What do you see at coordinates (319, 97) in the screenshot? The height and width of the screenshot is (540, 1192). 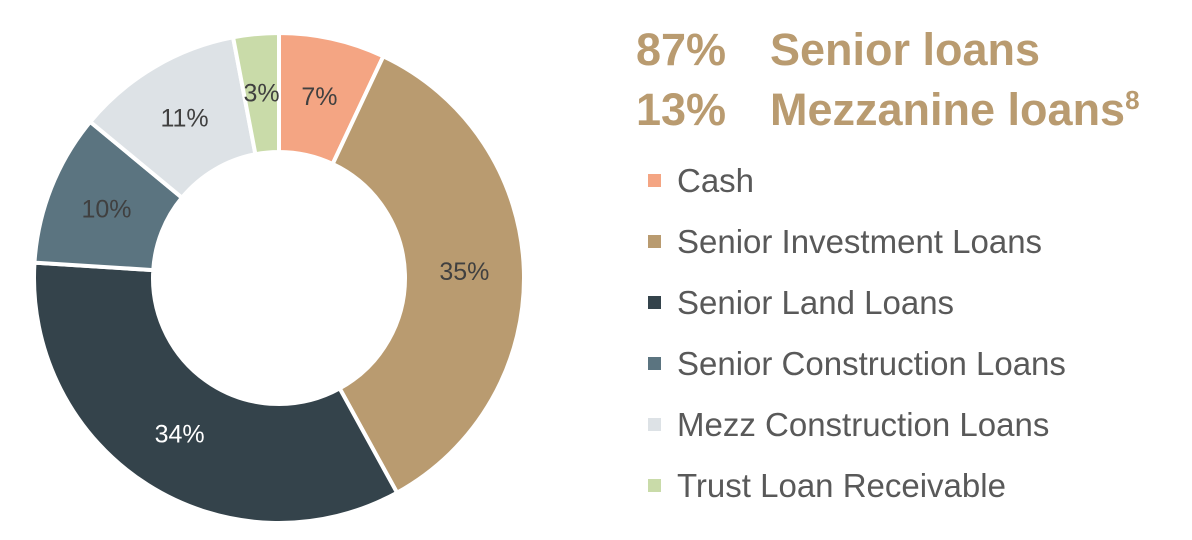 I see `slice-label-cash: 7%` at bounding box center [319, 97].